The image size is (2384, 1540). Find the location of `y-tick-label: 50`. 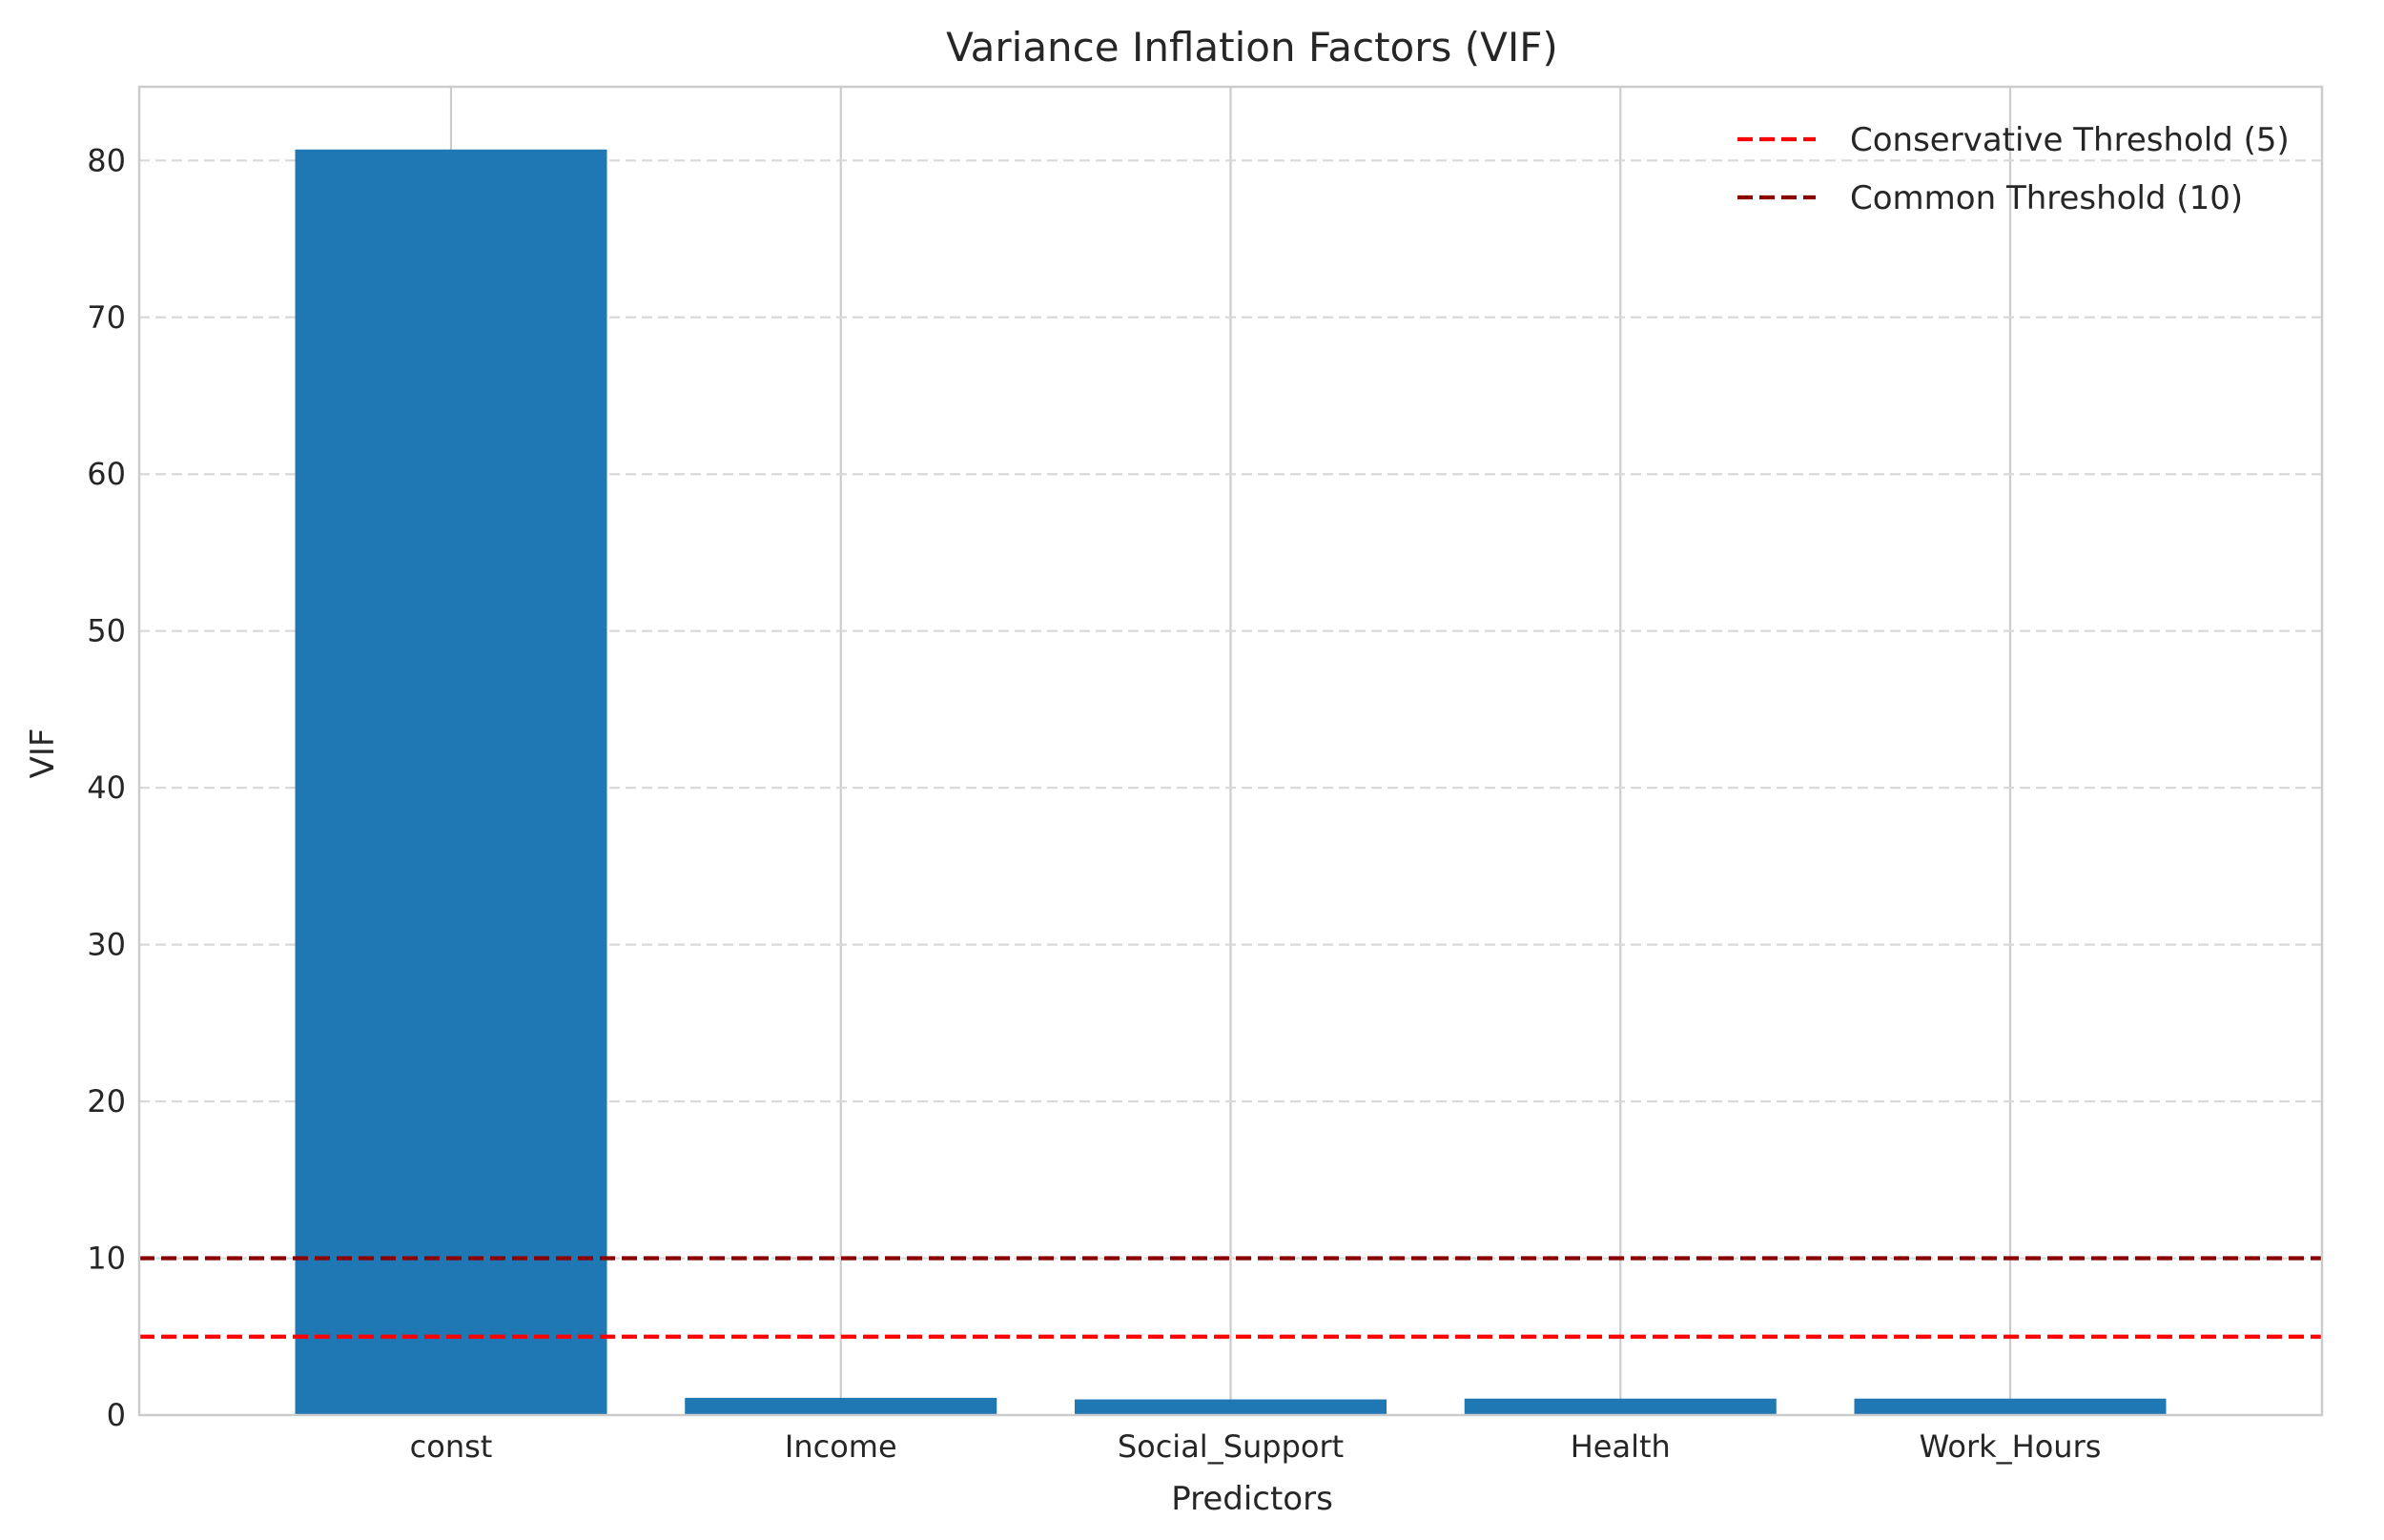

y-tick-label: 50 is located at coordinates (106, 631).